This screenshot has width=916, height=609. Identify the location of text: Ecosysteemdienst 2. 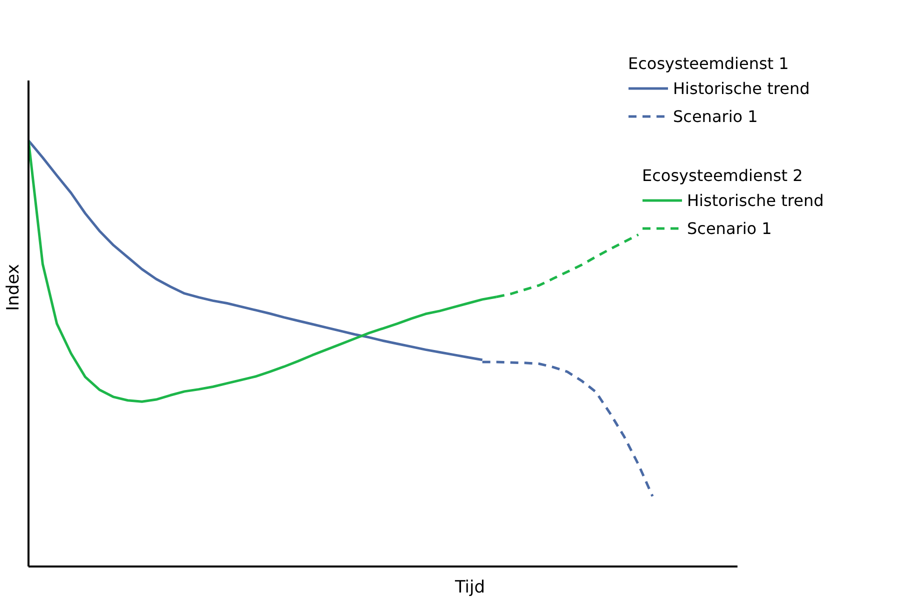
(722, 175).